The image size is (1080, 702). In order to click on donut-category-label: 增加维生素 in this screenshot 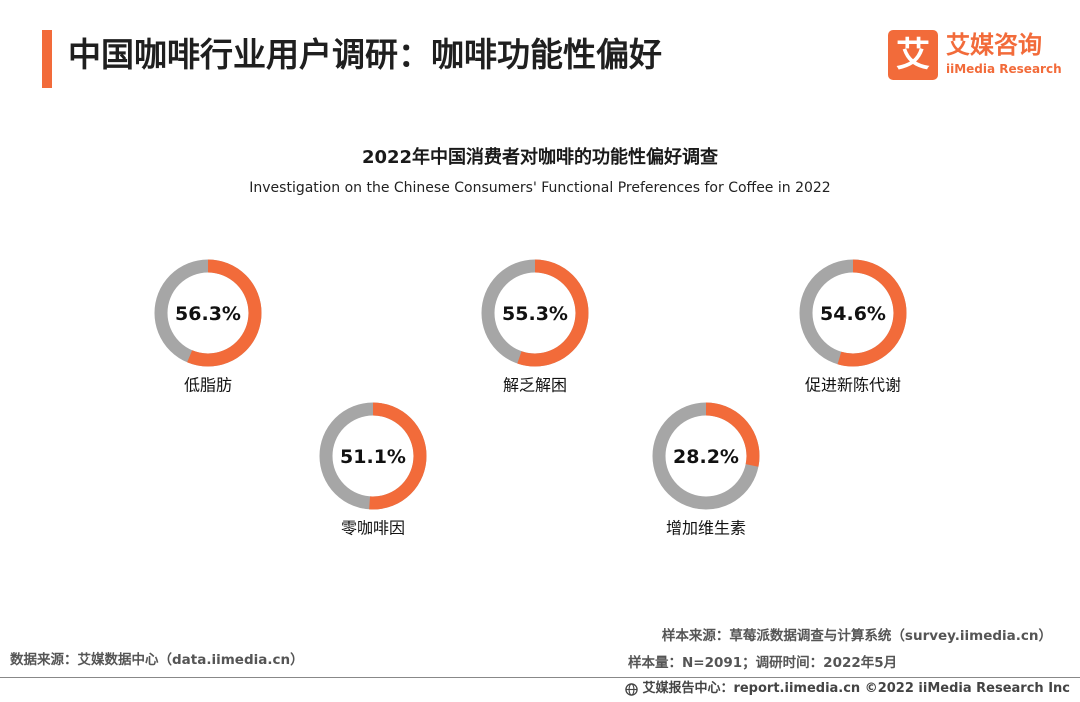, I will do `click(706, 528)`.